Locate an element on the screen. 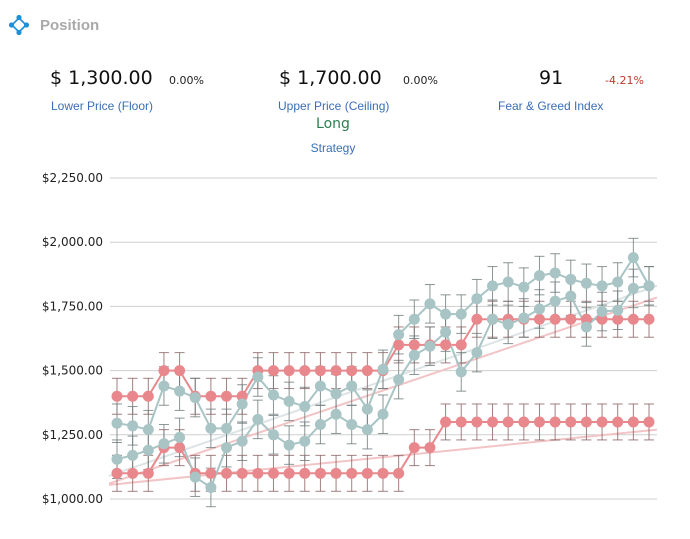 This screenshot has height=539, width=690. fear-greed-value: 91 is located at coordinates (551, 78).